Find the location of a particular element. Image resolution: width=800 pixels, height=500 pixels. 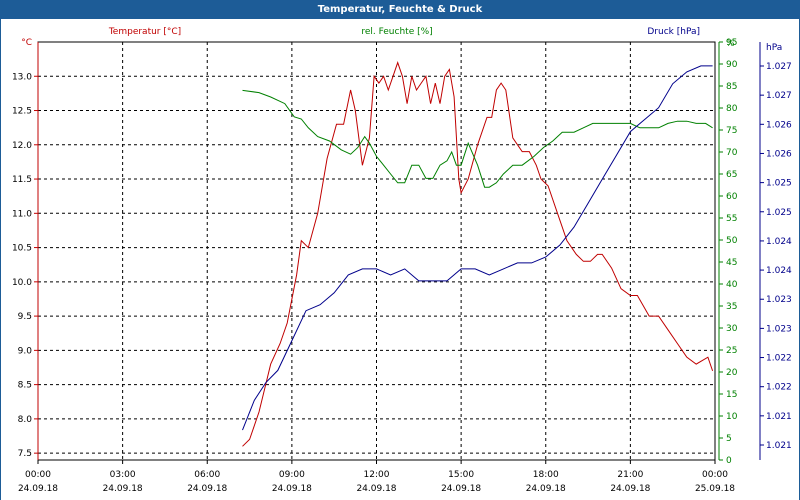

pressure-axis-title: Druck [hPa] is located at coordinates (673, 32).